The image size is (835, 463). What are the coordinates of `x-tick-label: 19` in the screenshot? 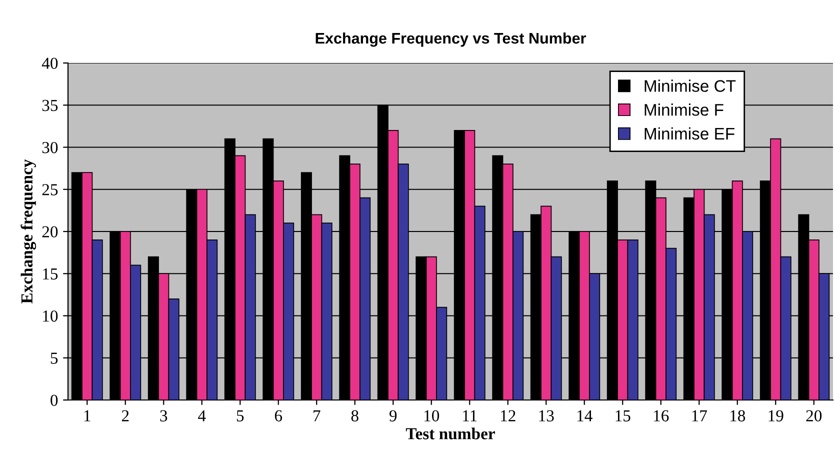 It's located at (776, 416).